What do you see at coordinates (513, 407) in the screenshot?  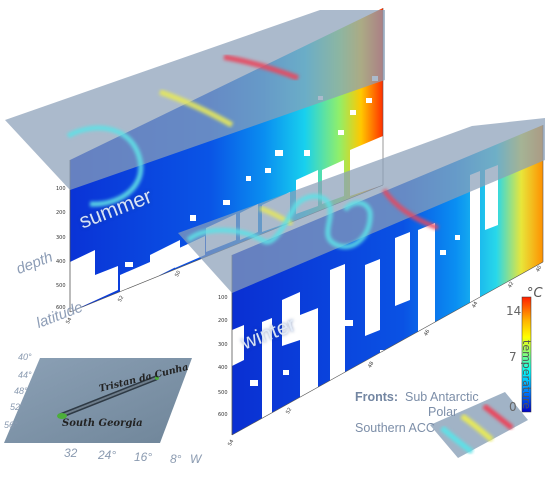 I see `colorbar-tick-min: 0` at bounding box center [513, 407].